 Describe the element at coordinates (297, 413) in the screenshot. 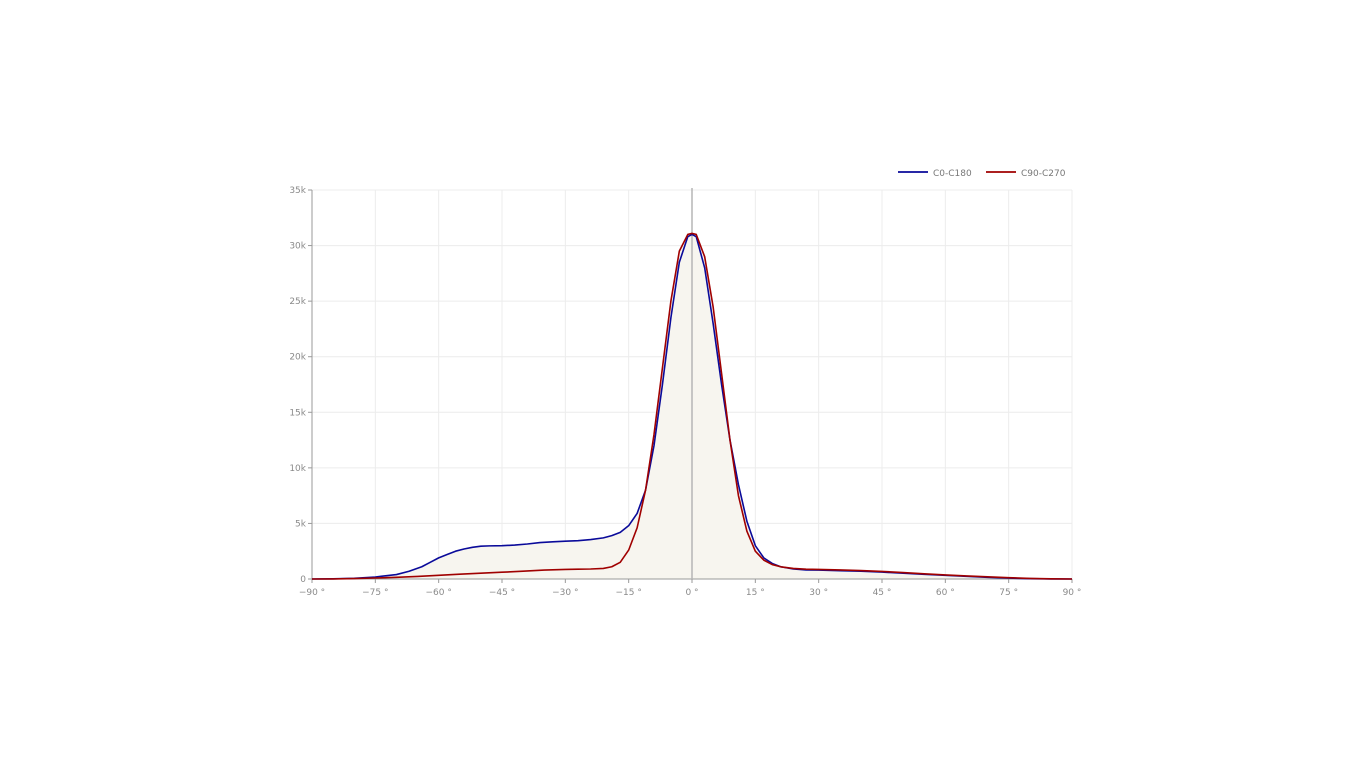

I see `y-tick-label: 15k` at that location.